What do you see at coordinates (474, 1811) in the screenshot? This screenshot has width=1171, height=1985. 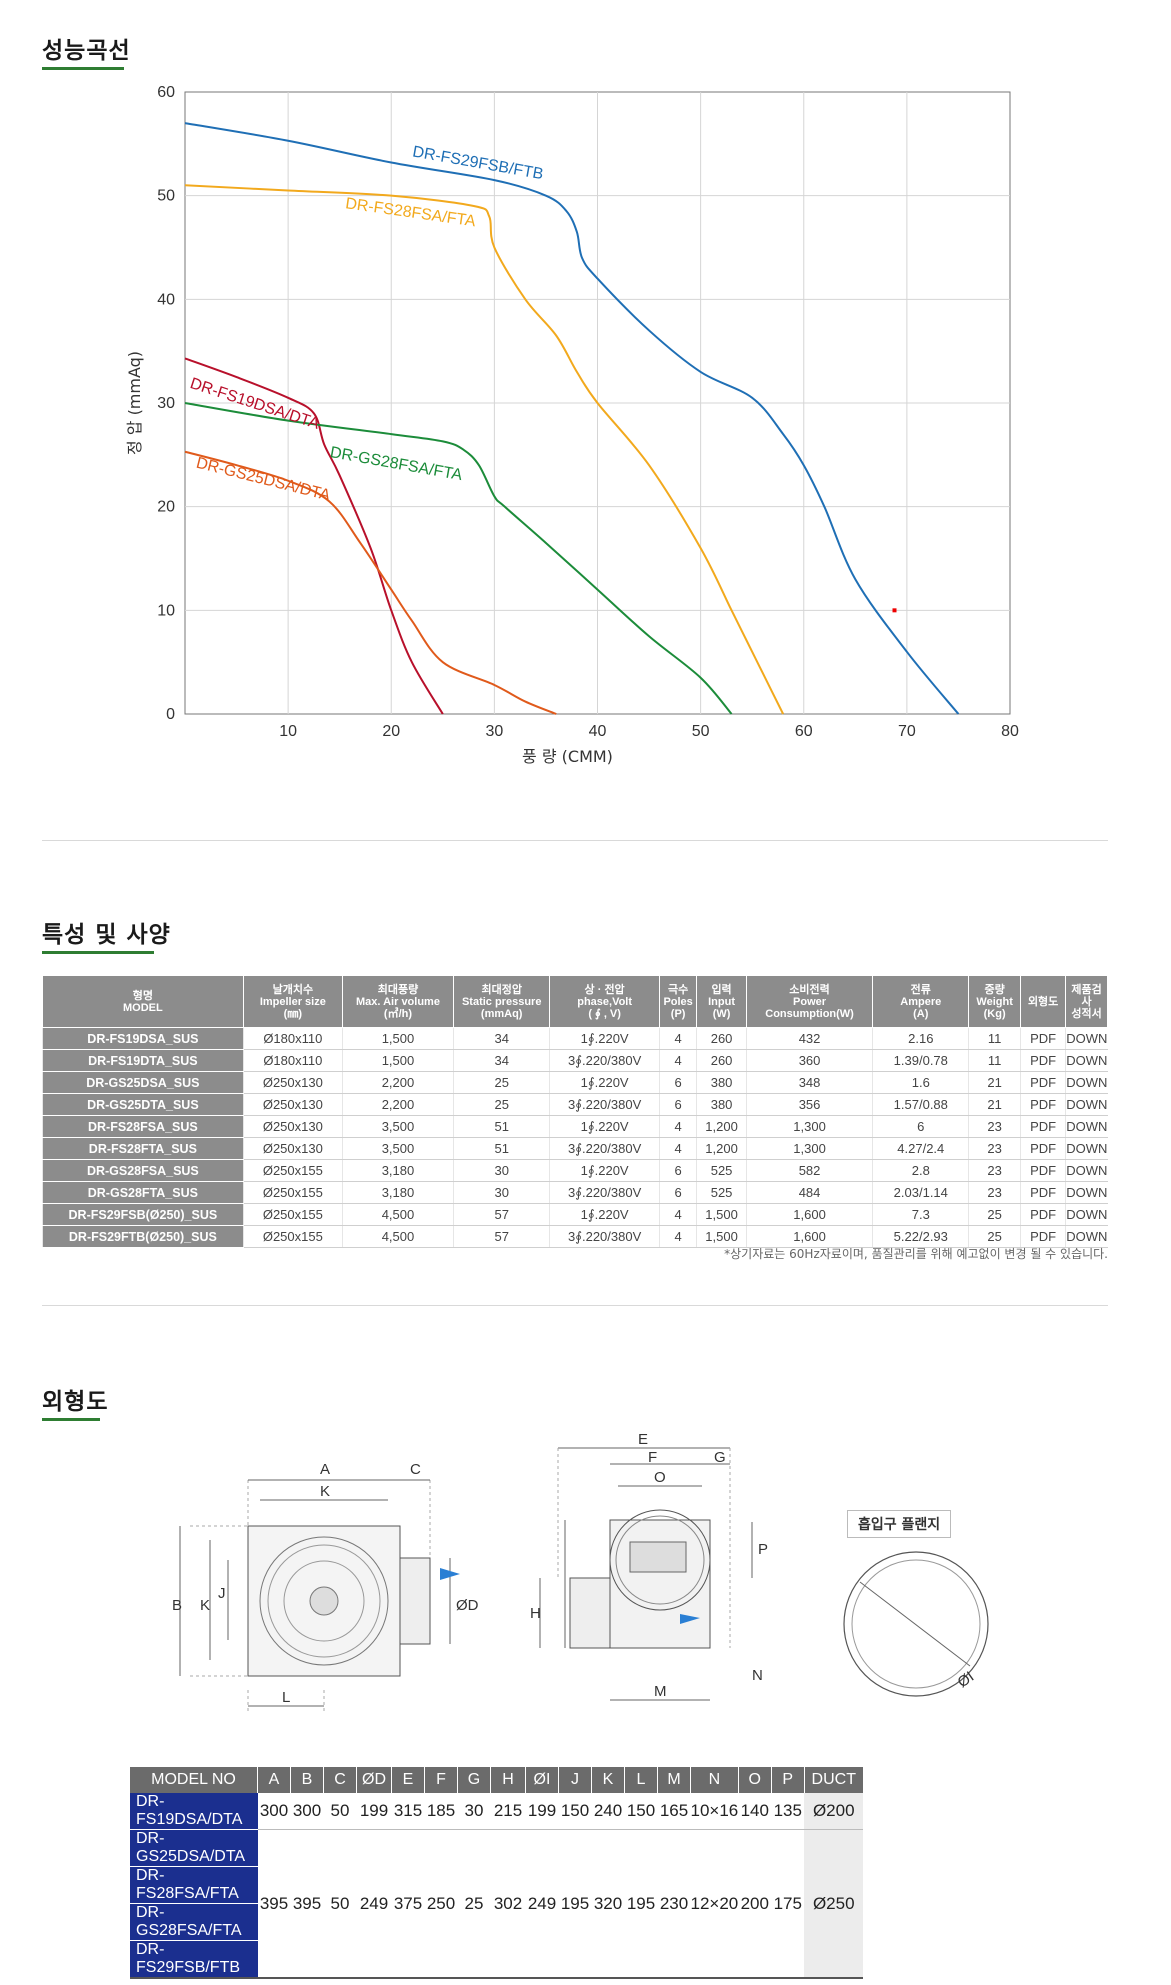 I see `dimension-cell: 30` at bounding box center [474, 1811].